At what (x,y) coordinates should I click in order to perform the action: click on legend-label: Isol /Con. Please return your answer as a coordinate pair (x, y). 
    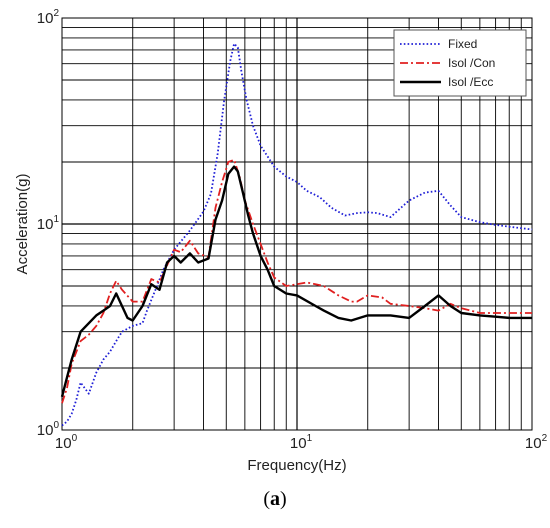
    Looking at the image, I should click on (471, 63).